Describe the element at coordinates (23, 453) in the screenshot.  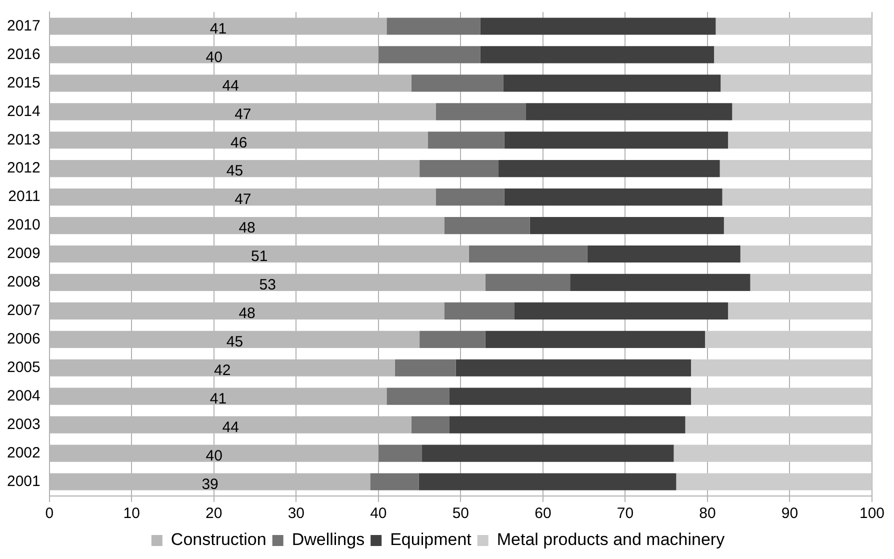
I see `y-tick-label: 2002` at that location.